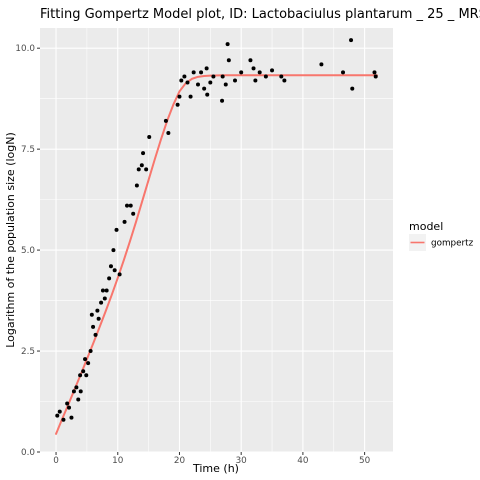  What do you see at coordinates (212, 459) in the screenshot?
I see `x-axis: 0 10 20 30 40 50` at bounding box center [212, 459].